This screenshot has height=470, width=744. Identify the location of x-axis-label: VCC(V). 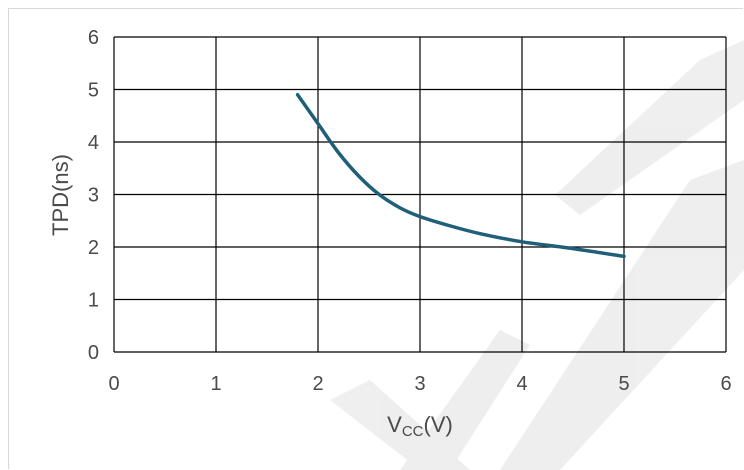
(420, 426).